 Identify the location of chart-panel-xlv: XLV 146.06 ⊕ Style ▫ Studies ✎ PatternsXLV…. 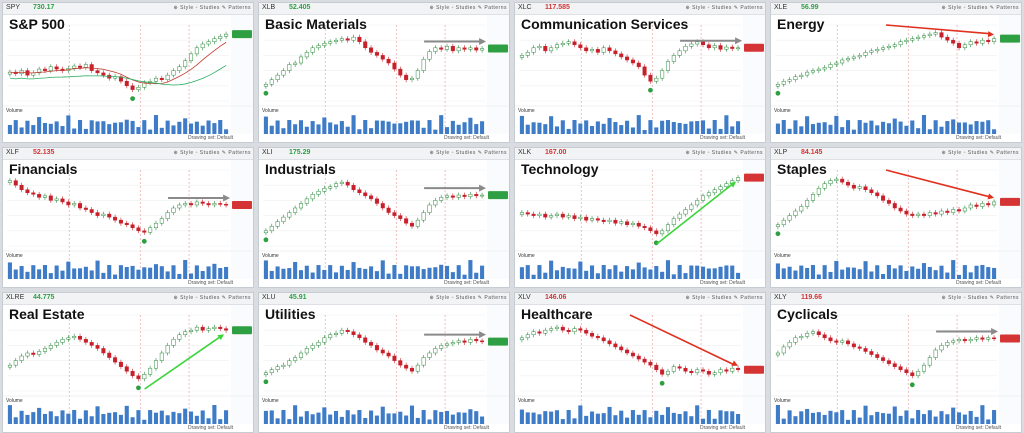
(640, 362).